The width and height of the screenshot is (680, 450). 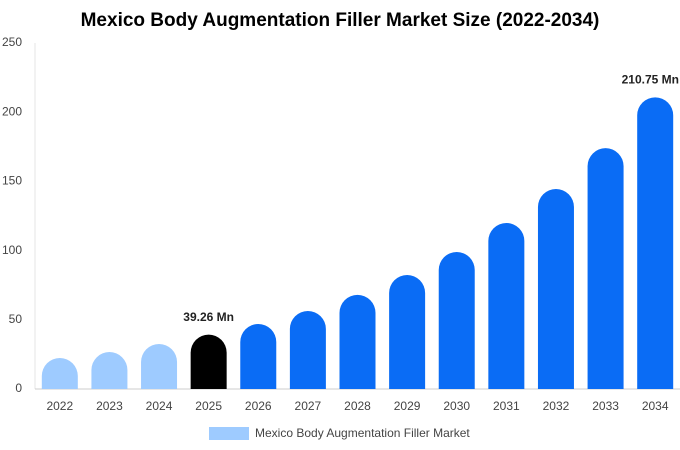 I want to click on y-tick-label: 200, so click(x=12, y=111).